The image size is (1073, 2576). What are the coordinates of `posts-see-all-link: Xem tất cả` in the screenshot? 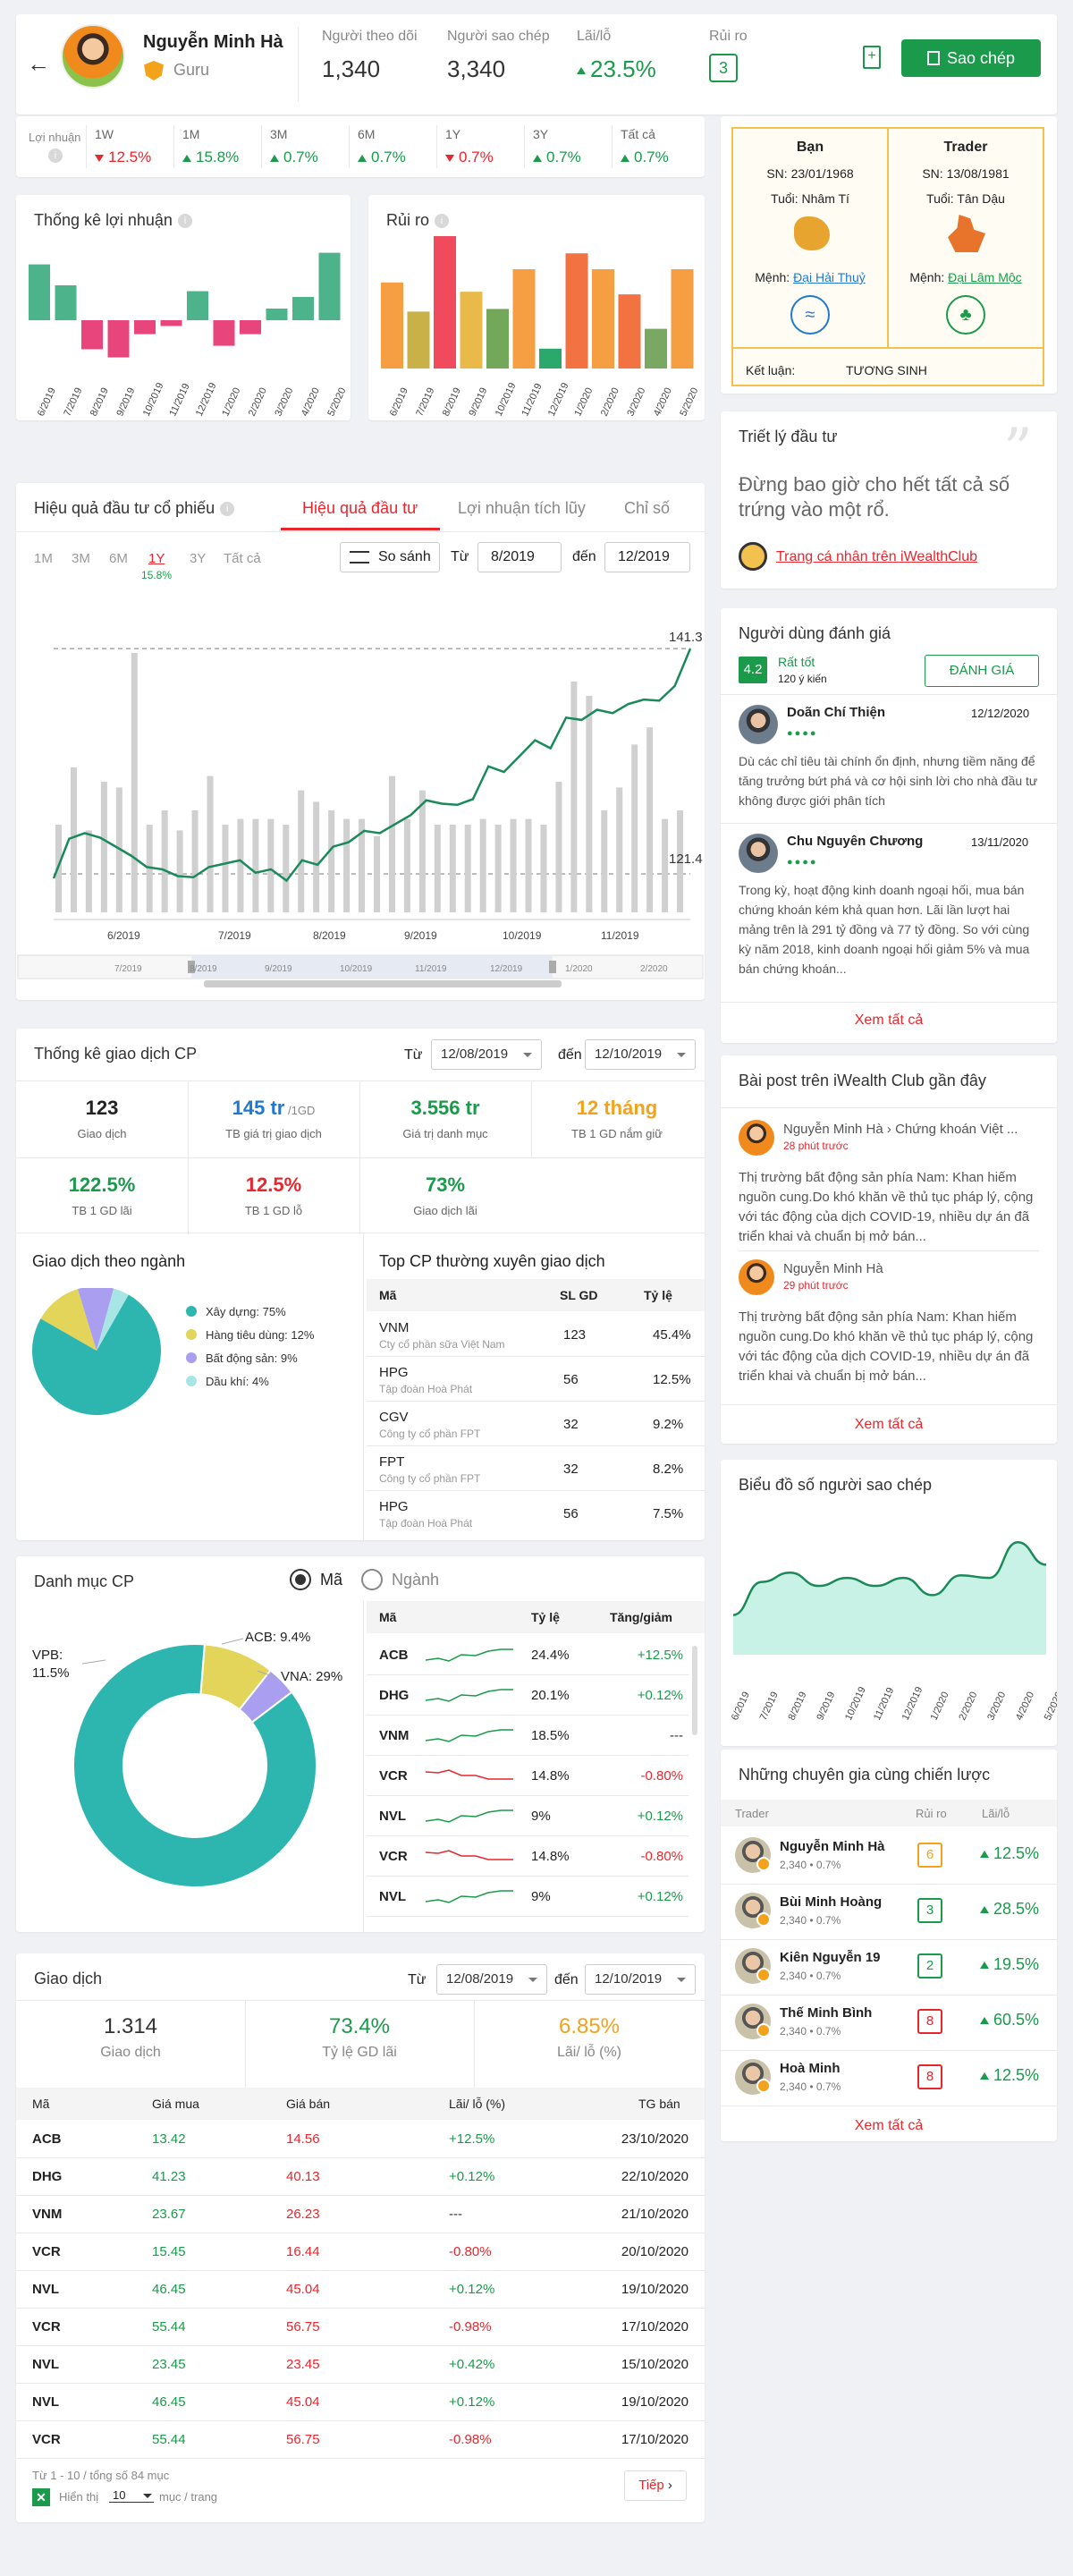 It's located at (889, 1424).